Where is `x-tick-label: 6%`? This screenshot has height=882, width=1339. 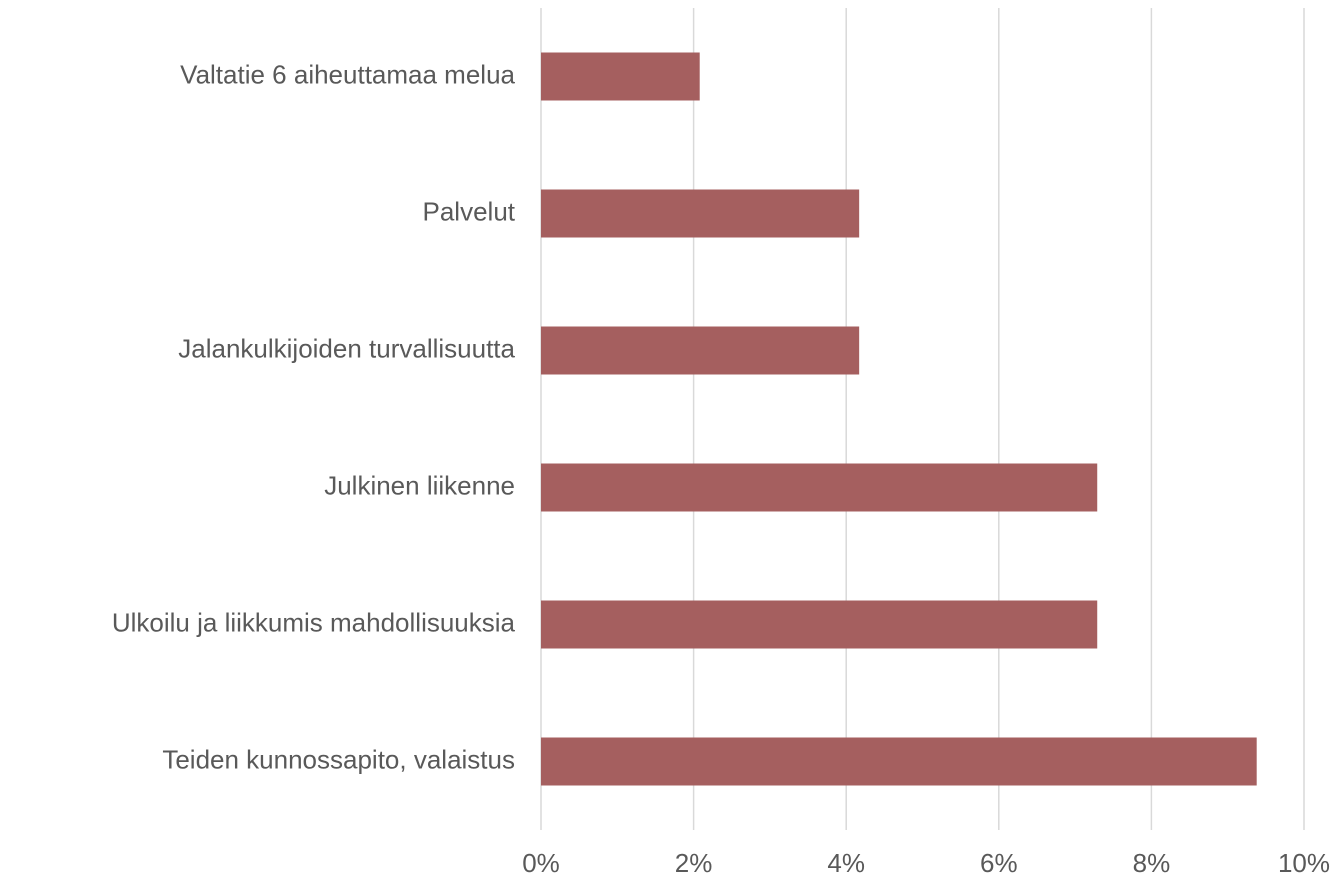 x-tick-label: 6% is located at coordinates (999, 863).